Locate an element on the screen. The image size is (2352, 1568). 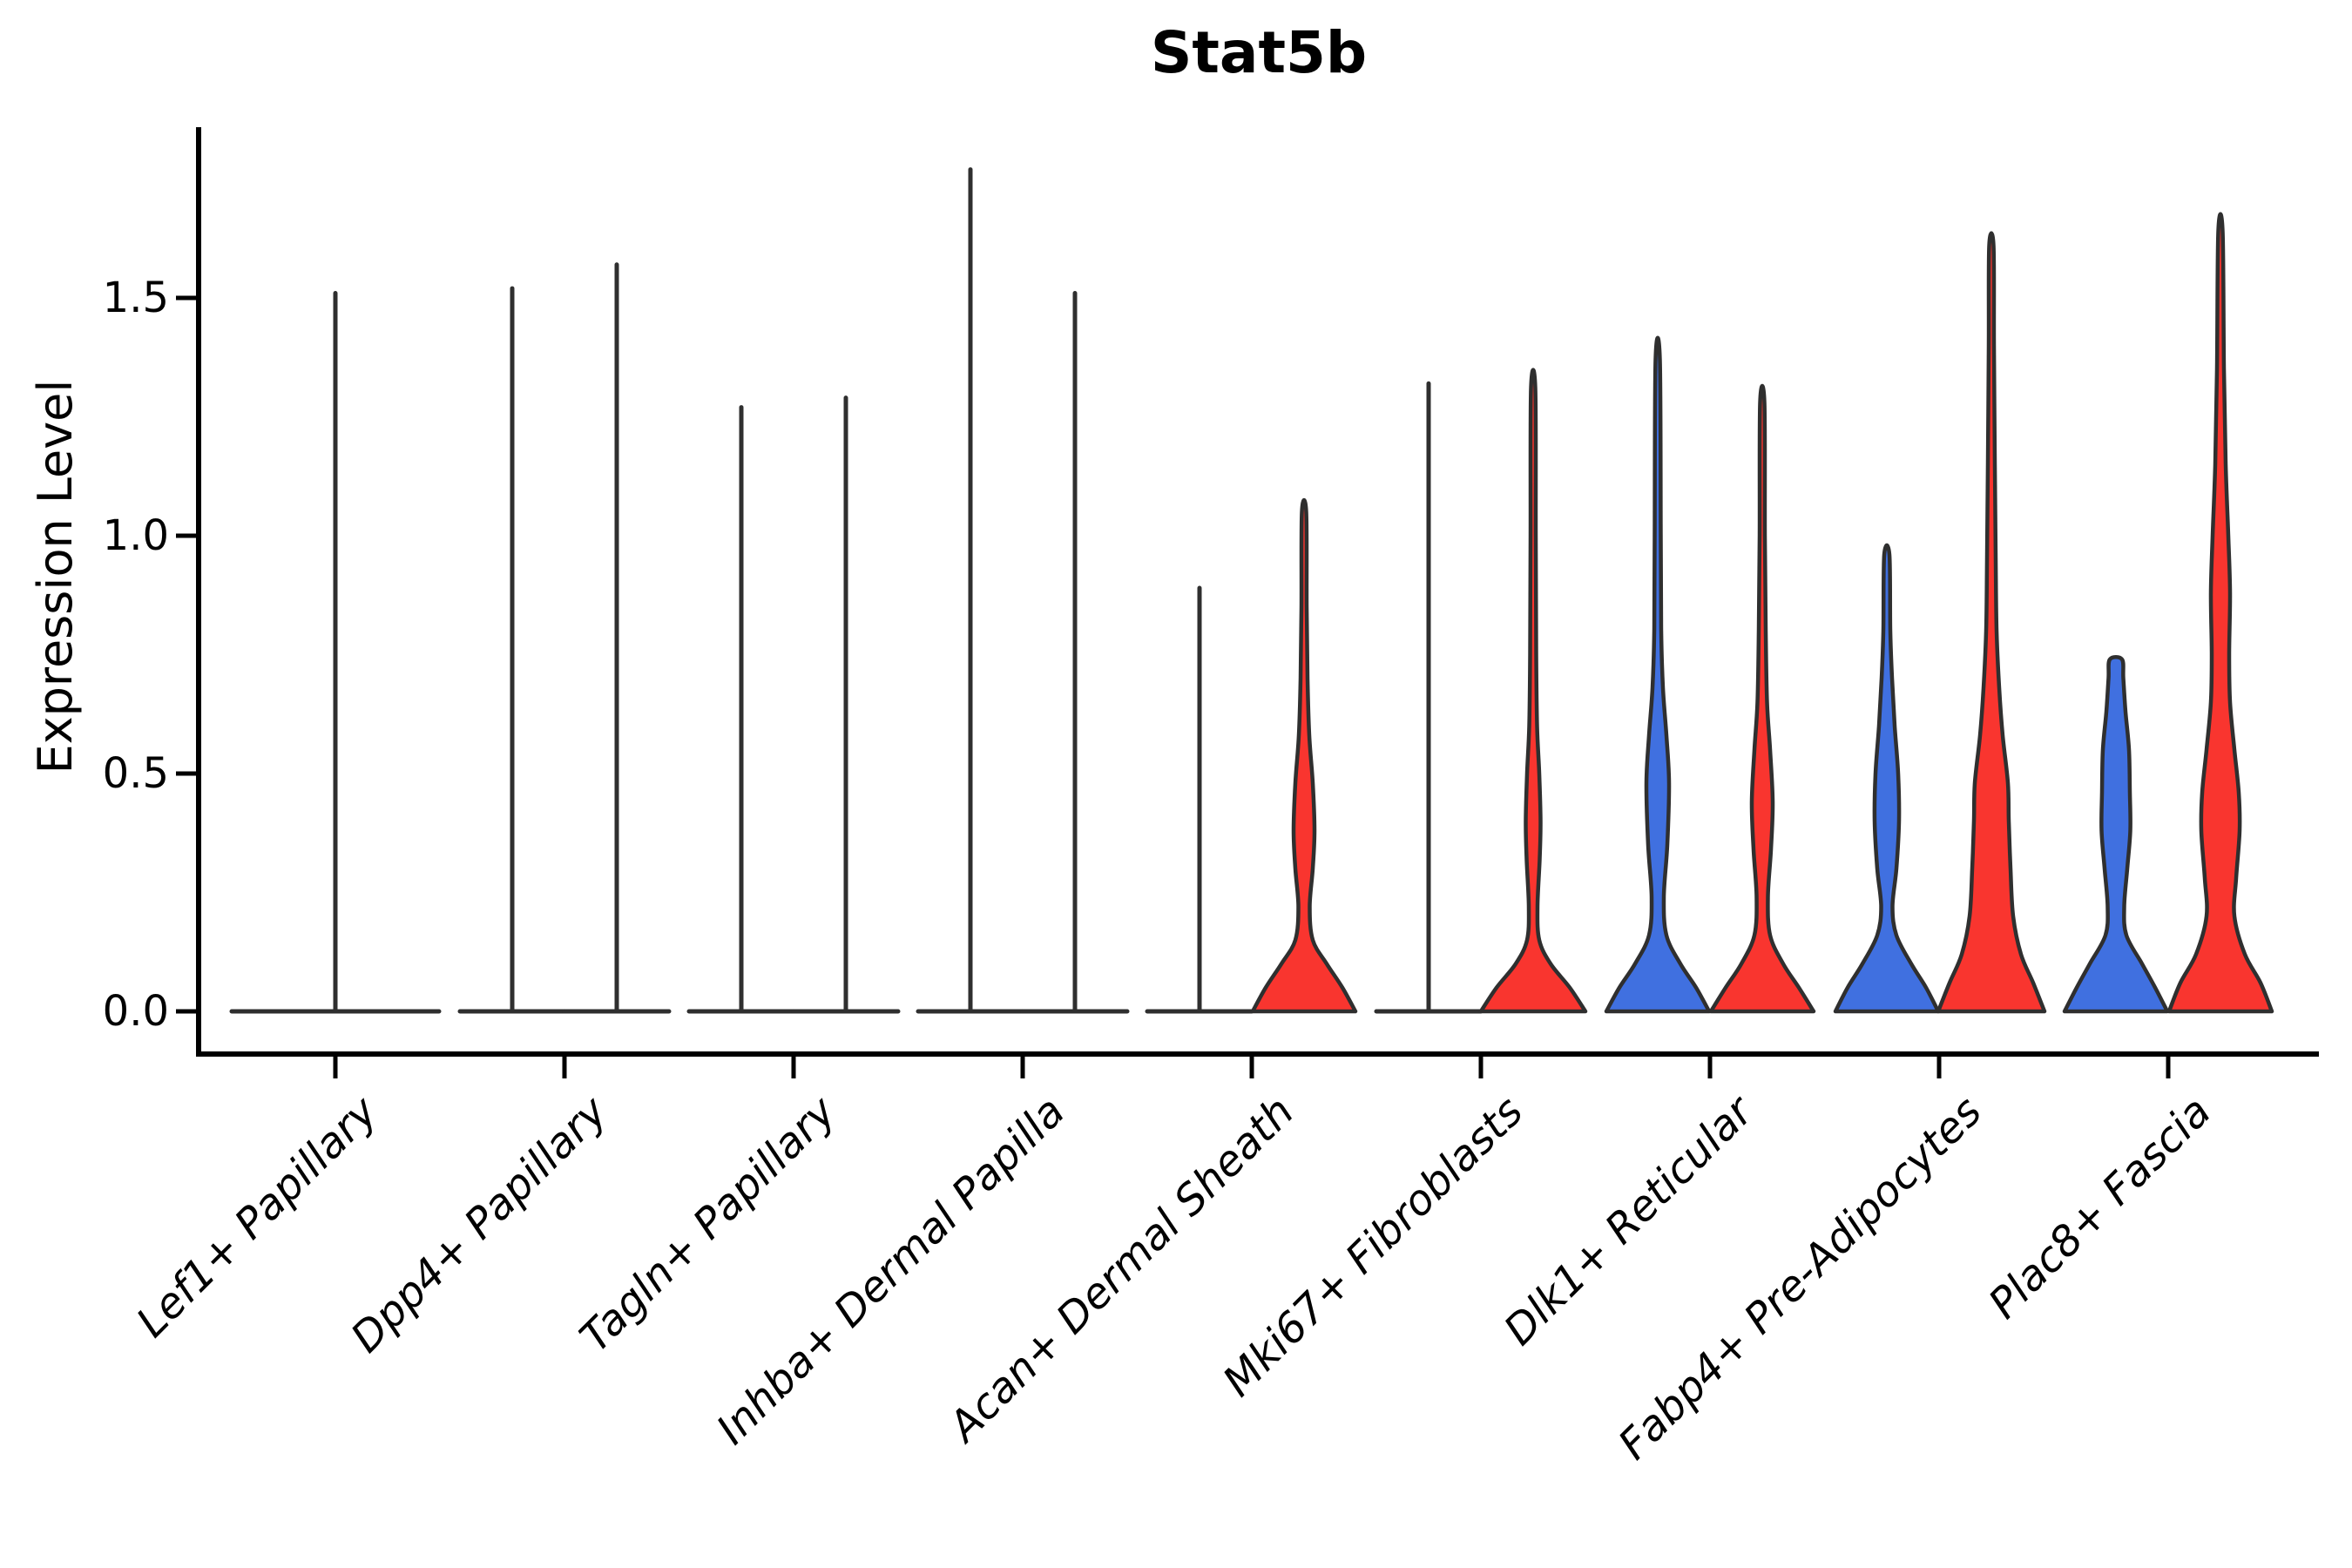
y-tick-label: 1.5 is located at coordinates (135, 298).